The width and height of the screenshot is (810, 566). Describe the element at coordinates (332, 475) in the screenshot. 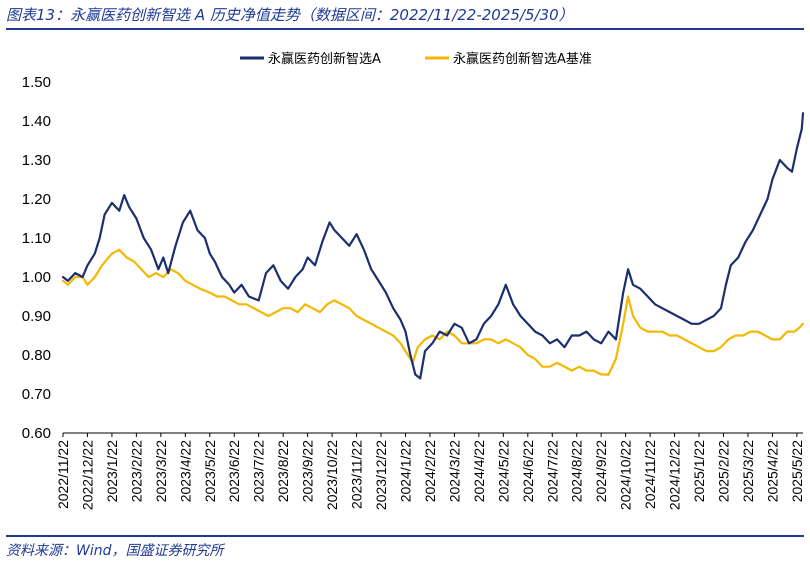

I see `x-tick-label: 2023/10/22` at that location.